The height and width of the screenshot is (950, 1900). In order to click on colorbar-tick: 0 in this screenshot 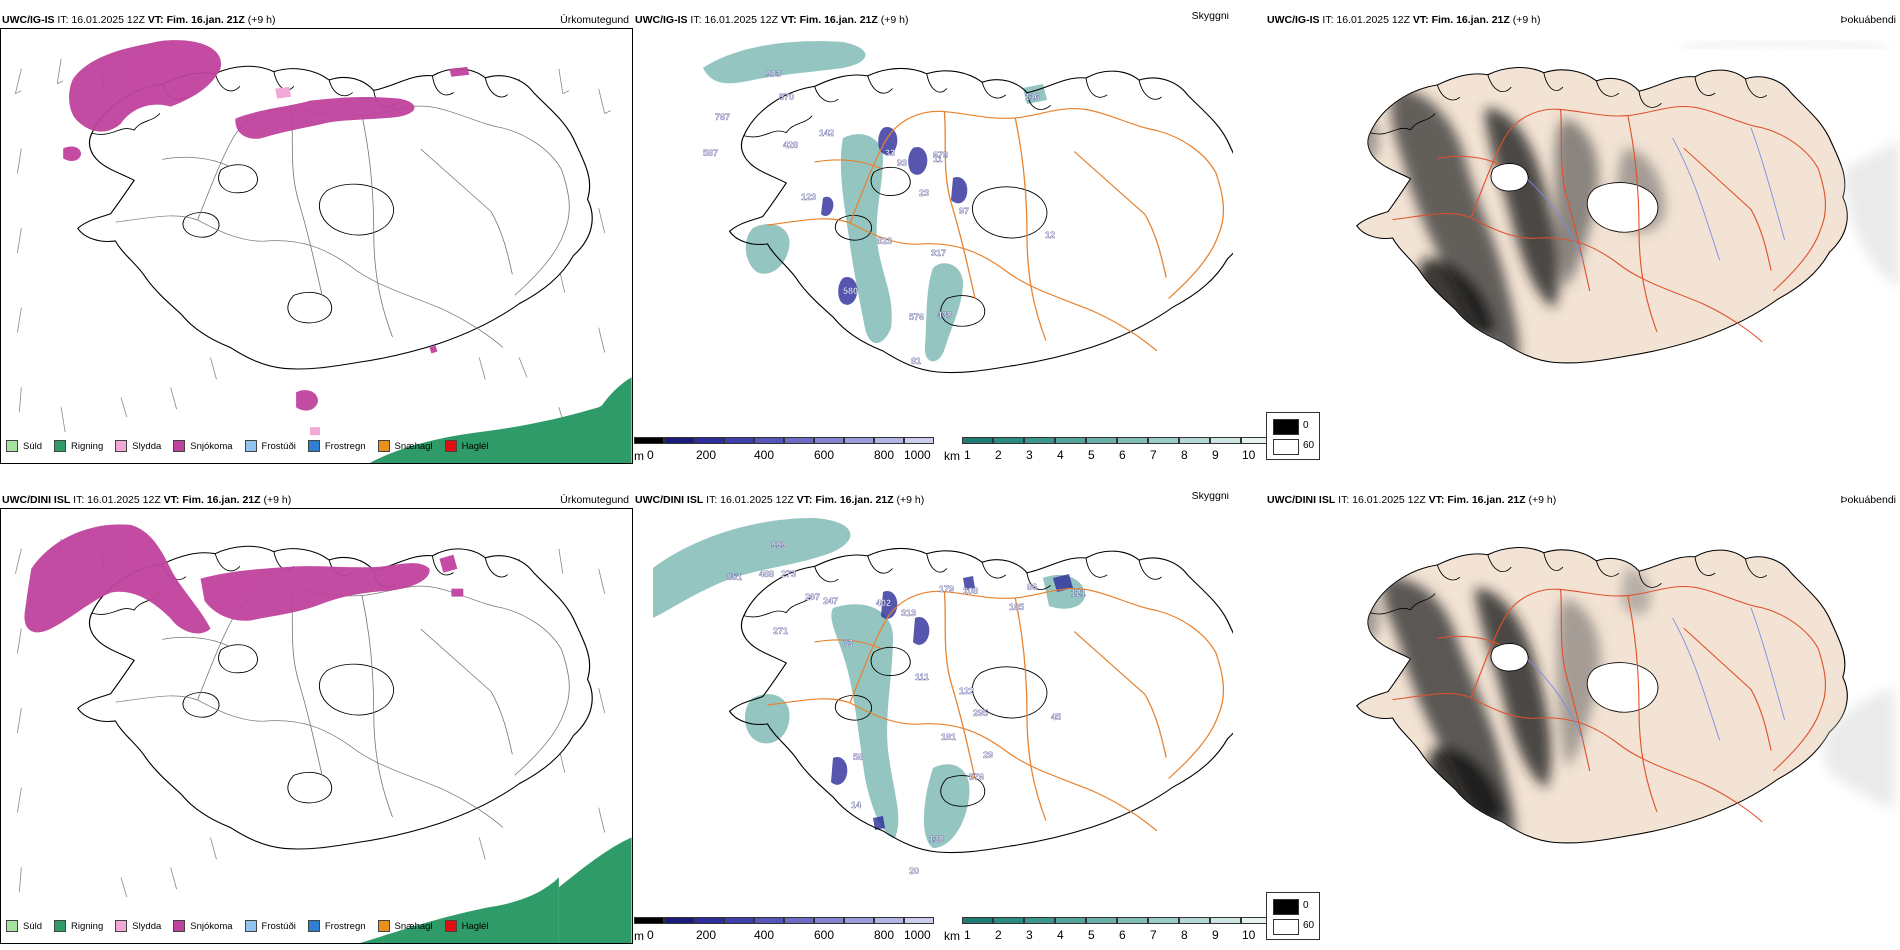, I will do `click(650, 935)`.